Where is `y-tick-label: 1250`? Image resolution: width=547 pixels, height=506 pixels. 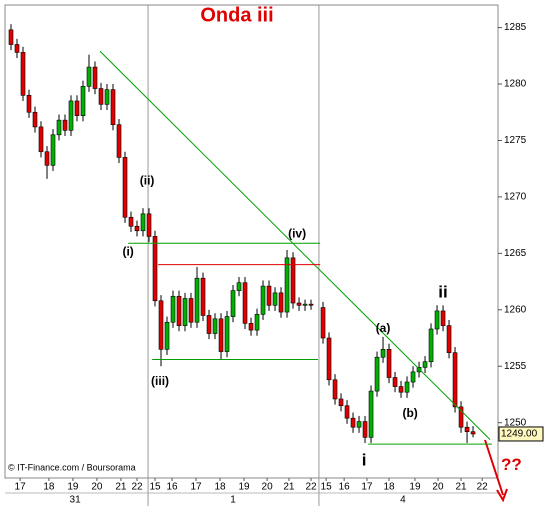 y-tick-label: 1250 is located at coordinates (515, 422).